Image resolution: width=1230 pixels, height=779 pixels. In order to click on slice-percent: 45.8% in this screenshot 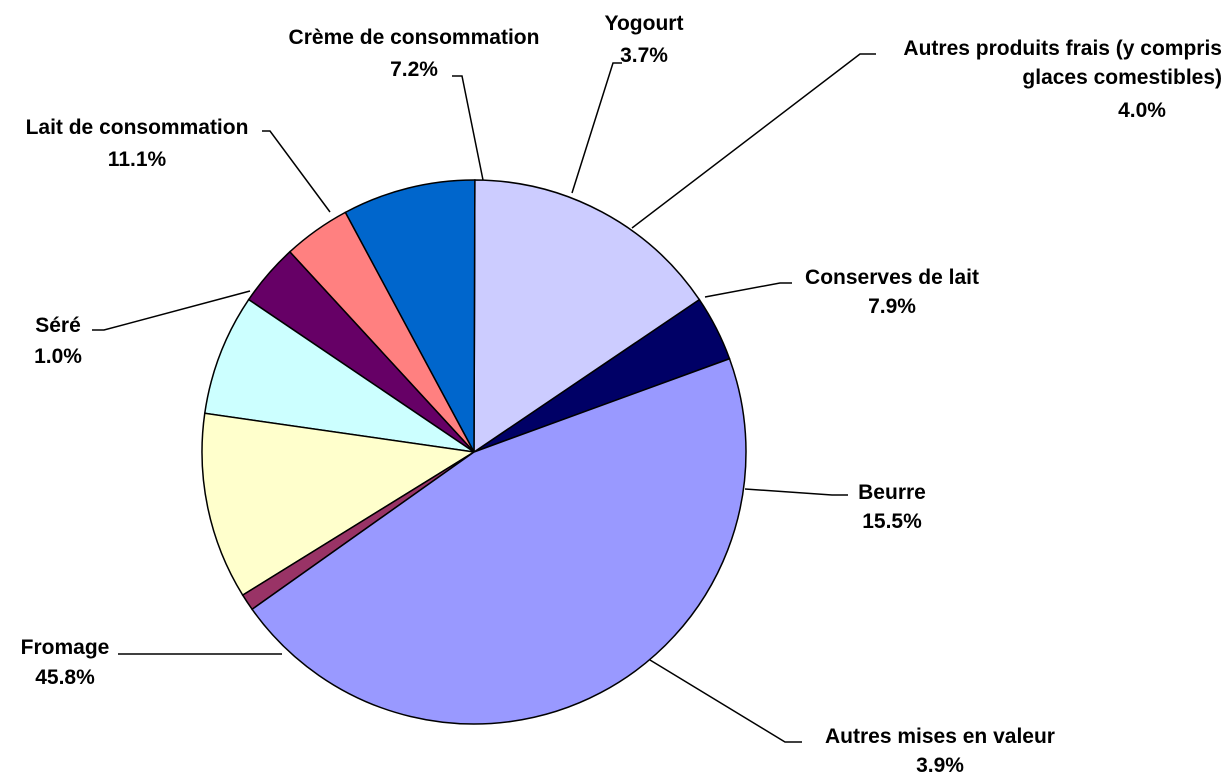, I will do `click(65, 677)`.